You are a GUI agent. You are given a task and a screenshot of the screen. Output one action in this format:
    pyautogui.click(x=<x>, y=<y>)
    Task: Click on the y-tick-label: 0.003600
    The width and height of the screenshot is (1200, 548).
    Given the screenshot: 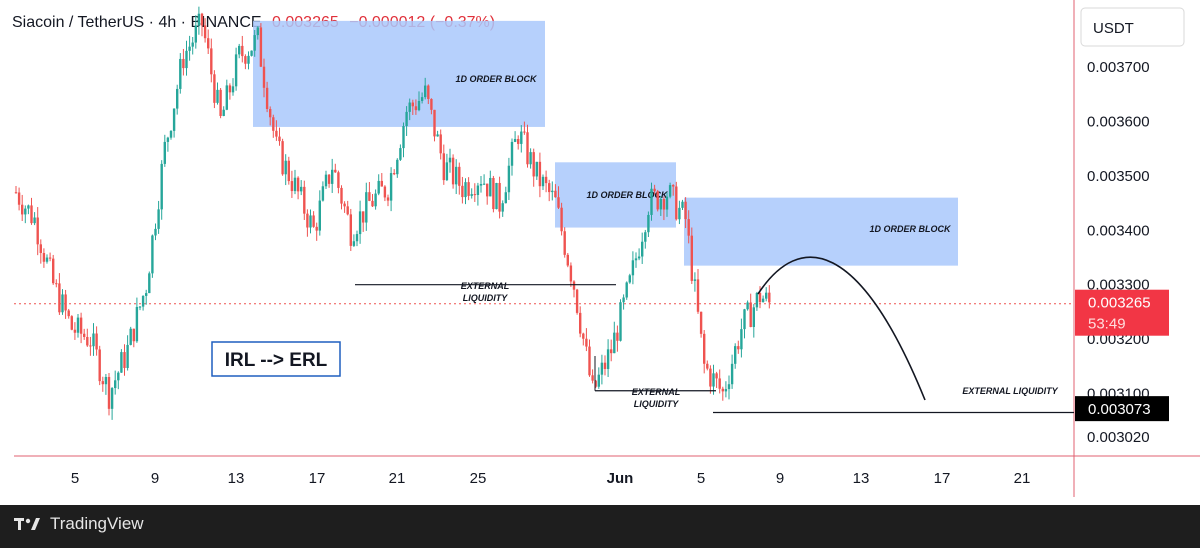 What is the action you would take?
    pyautogui.click(x=1118, y=122)
    